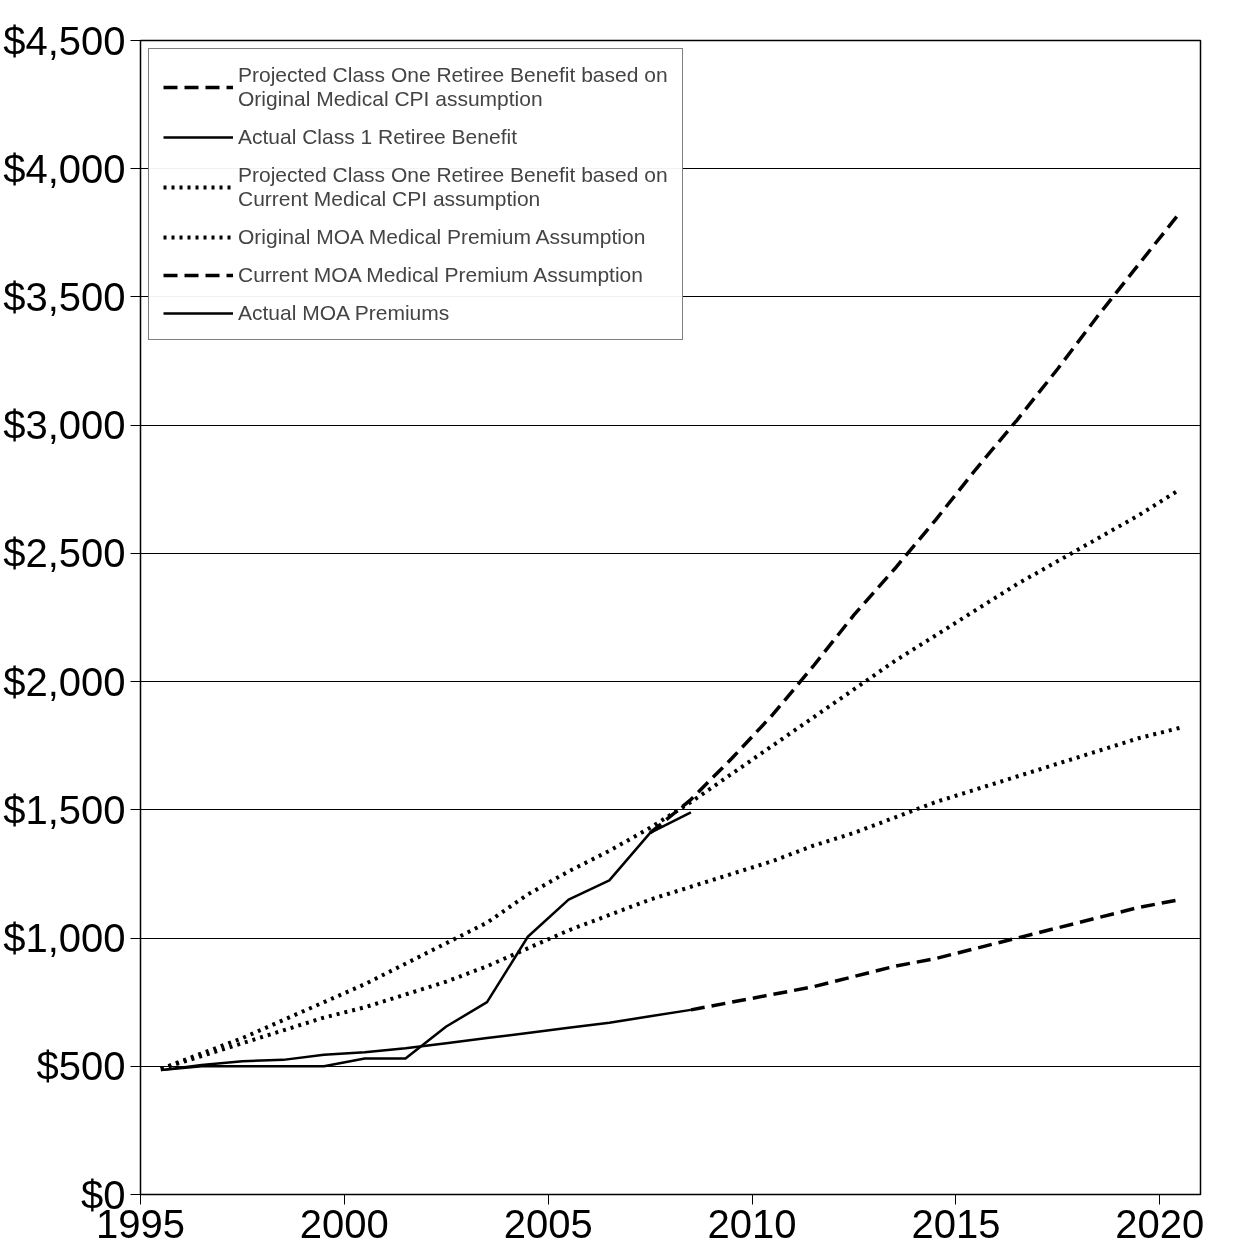 This screenshot has width=1255, height=1254. I want to click on y-tick-label: $4,000, so click(64, 168).